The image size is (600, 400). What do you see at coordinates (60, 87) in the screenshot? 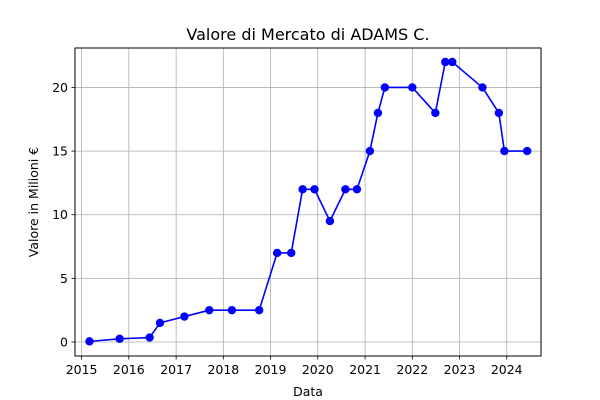
I see `y-tick-label: 20` at bounding box center [60, 87].